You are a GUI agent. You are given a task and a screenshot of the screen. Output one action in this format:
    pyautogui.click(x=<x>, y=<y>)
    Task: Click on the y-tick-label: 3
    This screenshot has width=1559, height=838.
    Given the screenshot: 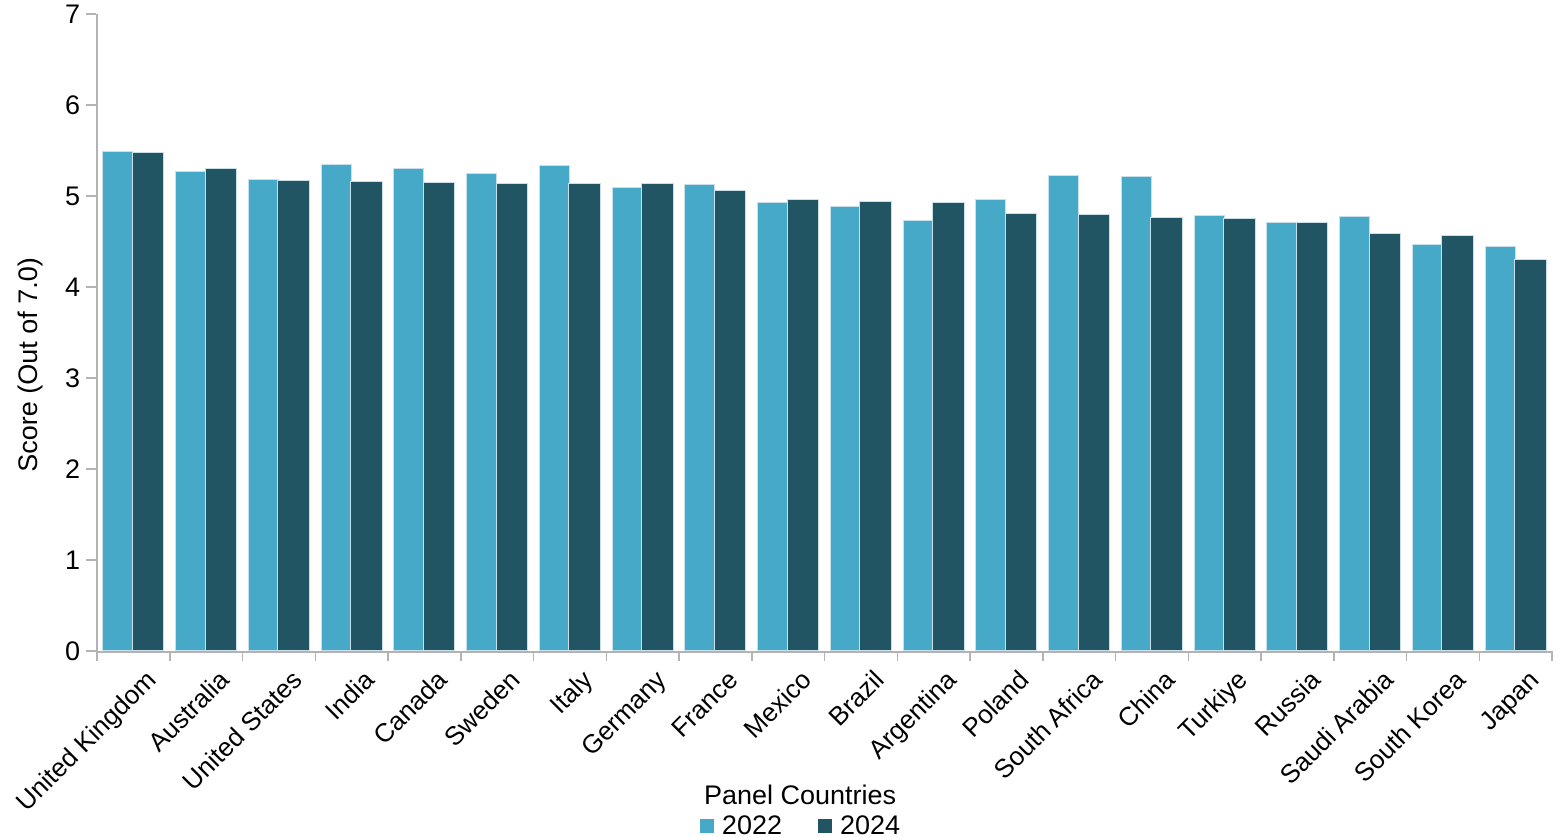 What is the action you would take?
    pyautogui.click(x=72, y=378)
    